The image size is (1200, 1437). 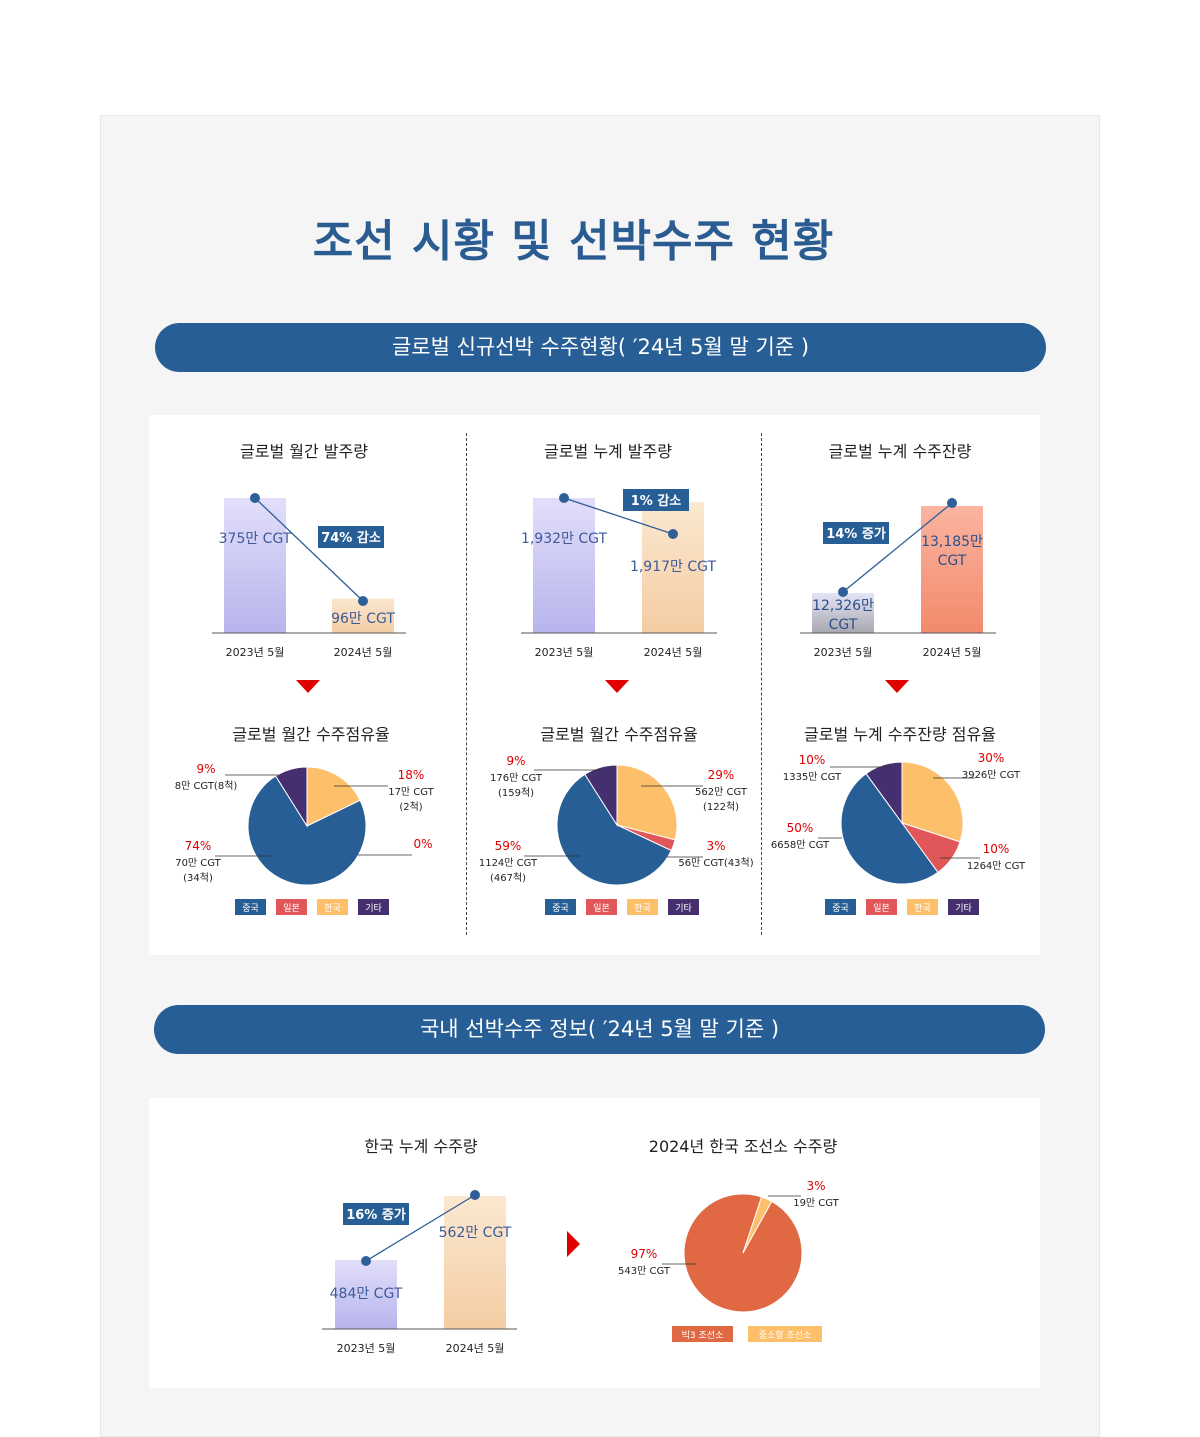 I want to click on change-label-3: 16% 증가, so click(x=376, y=1215).